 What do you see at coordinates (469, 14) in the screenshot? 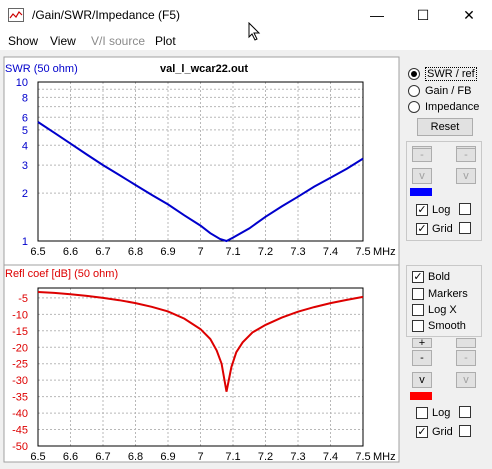
I see `close-button: ✕` at bounding box center [469, 14].